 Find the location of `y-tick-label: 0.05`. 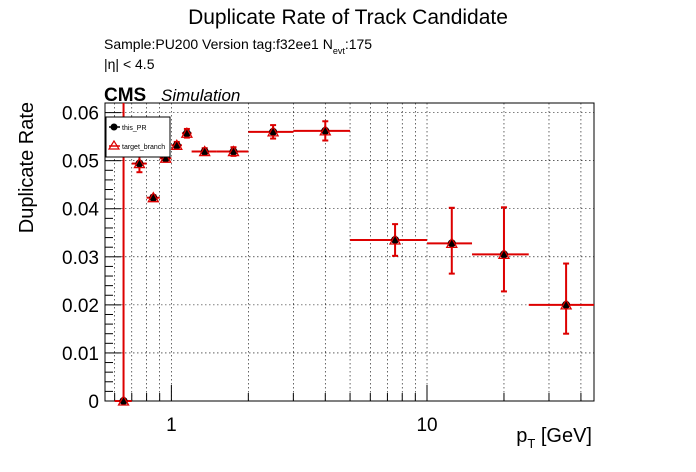

y-tick-label: 0.05 is located at coordinates (80, 162).